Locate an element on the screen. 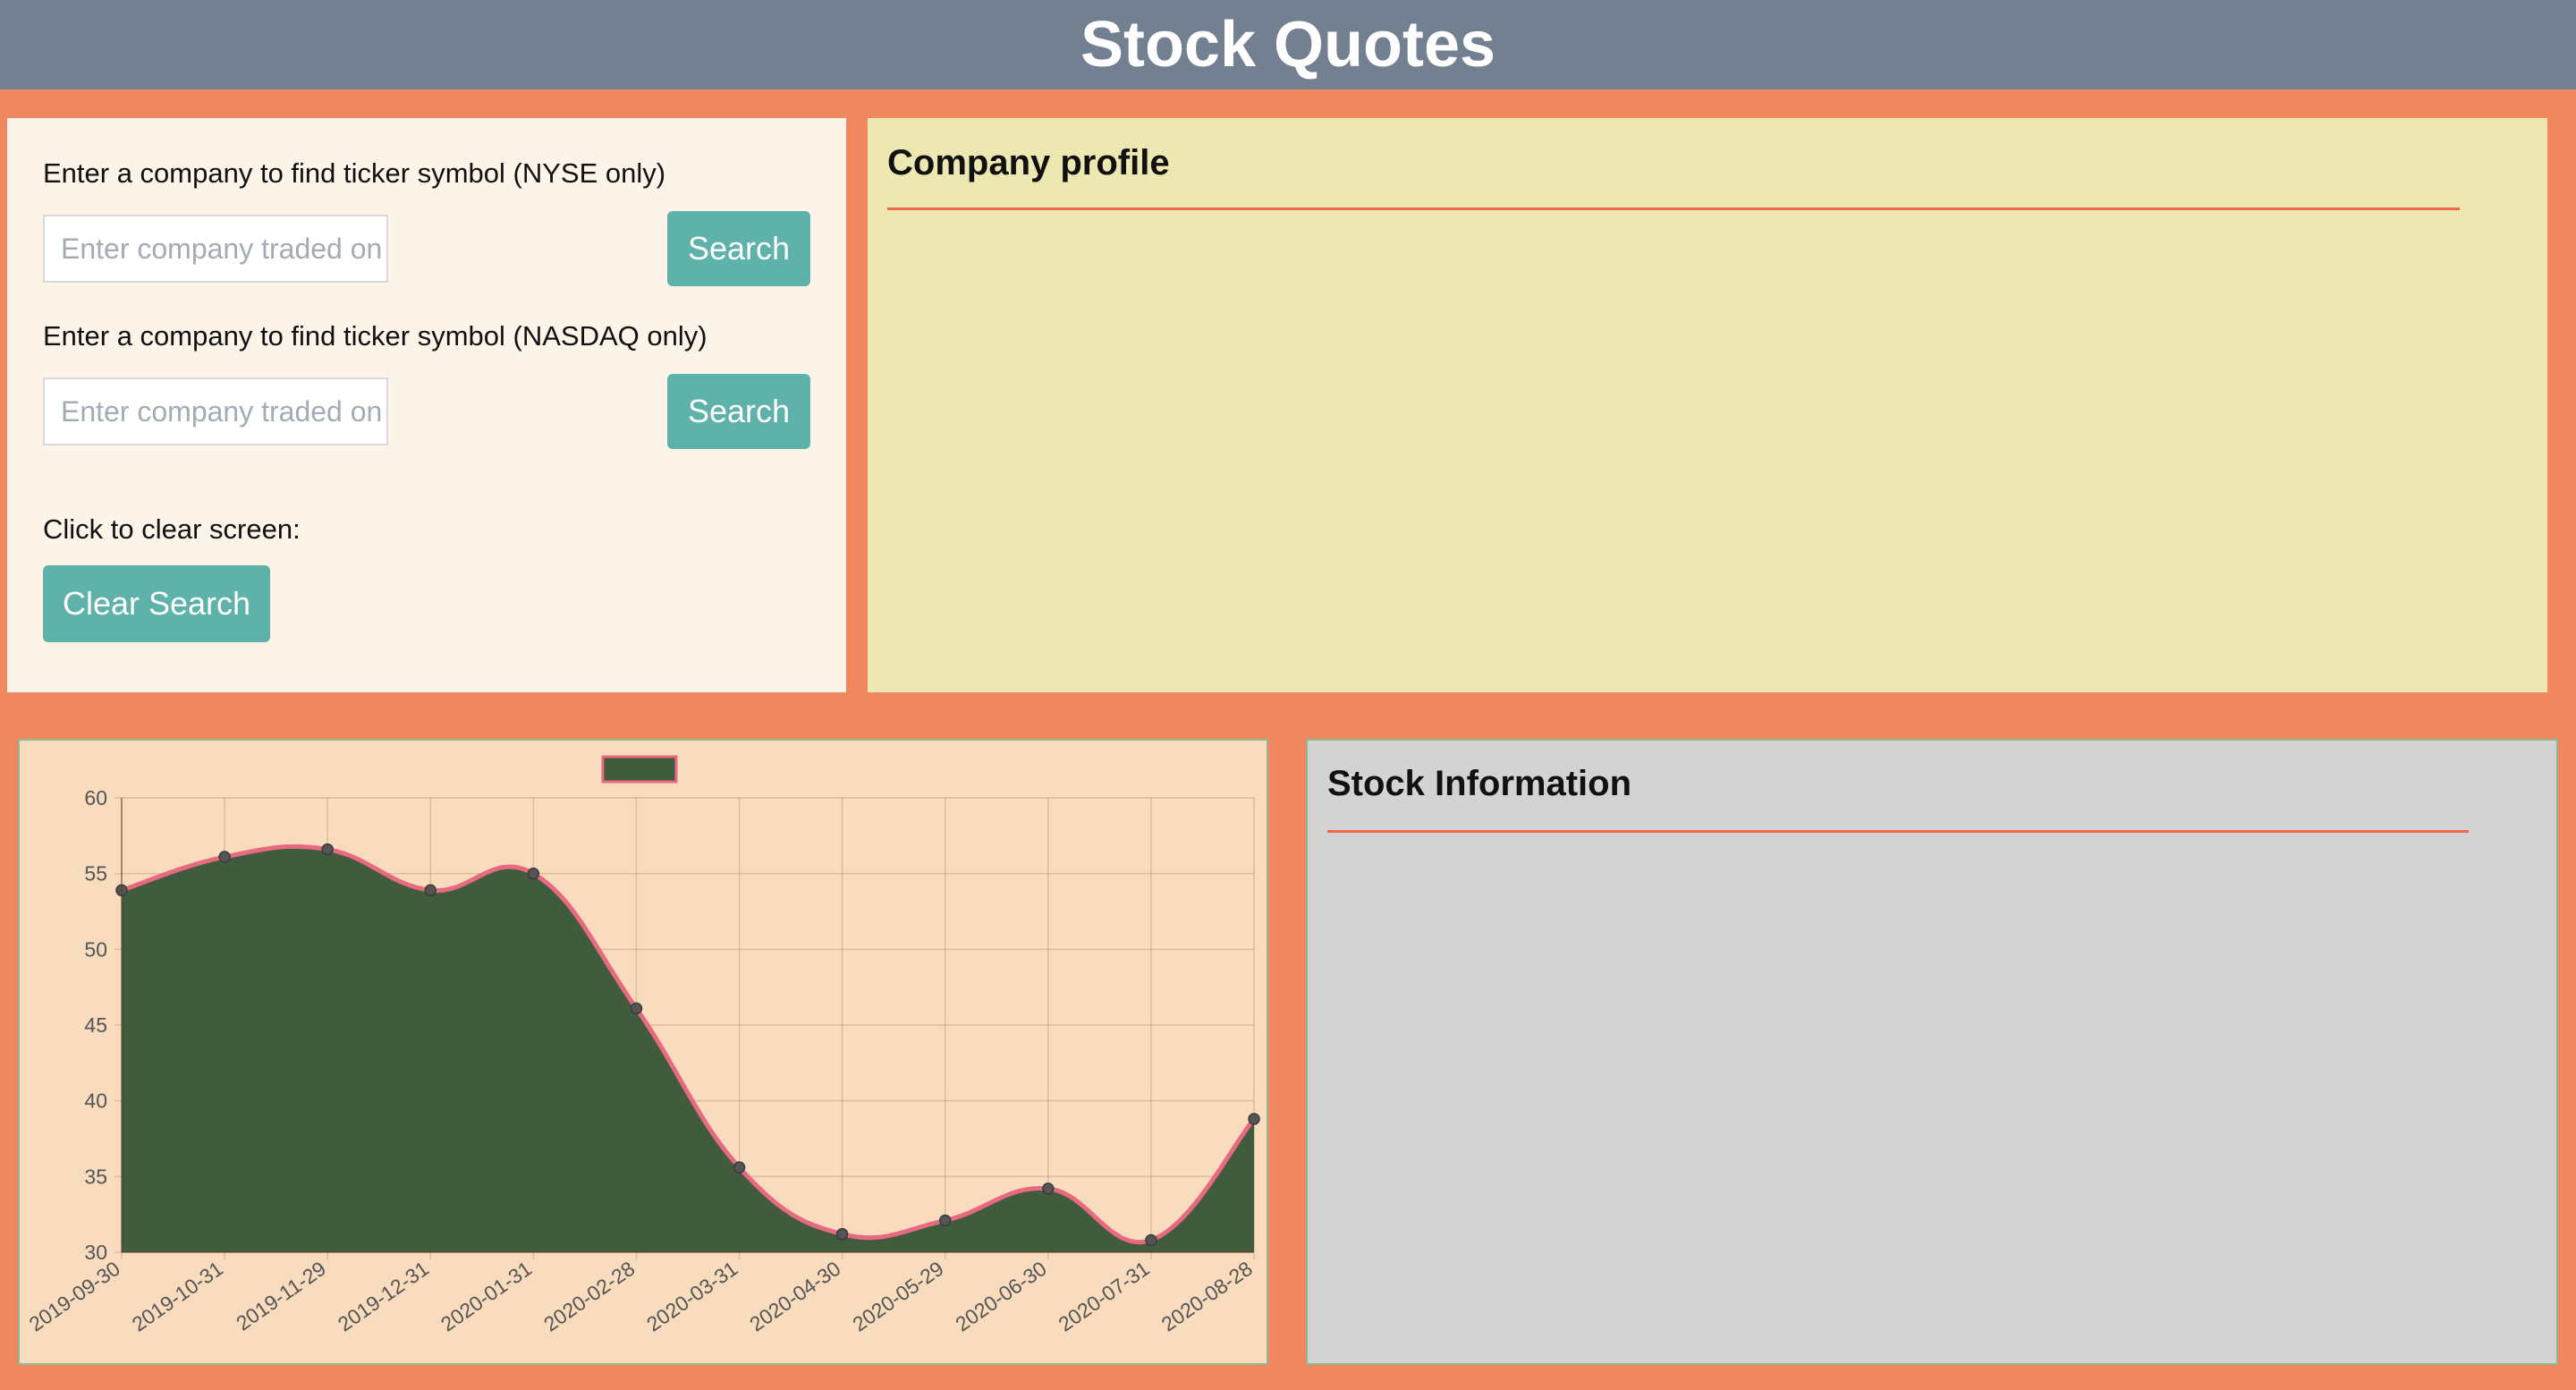 This screenshot has height=1390, width=2576. x-tick-label: 2020-05-29 is located at coordinates (897, 1296).